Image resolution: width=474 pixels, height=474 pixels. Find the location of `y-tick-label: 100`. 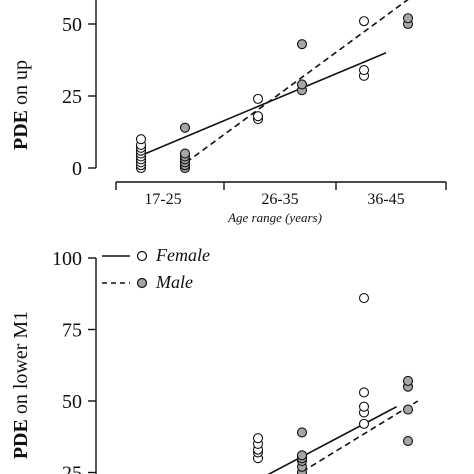

y-tick-label: 100 is located at coordinates (67, 259).